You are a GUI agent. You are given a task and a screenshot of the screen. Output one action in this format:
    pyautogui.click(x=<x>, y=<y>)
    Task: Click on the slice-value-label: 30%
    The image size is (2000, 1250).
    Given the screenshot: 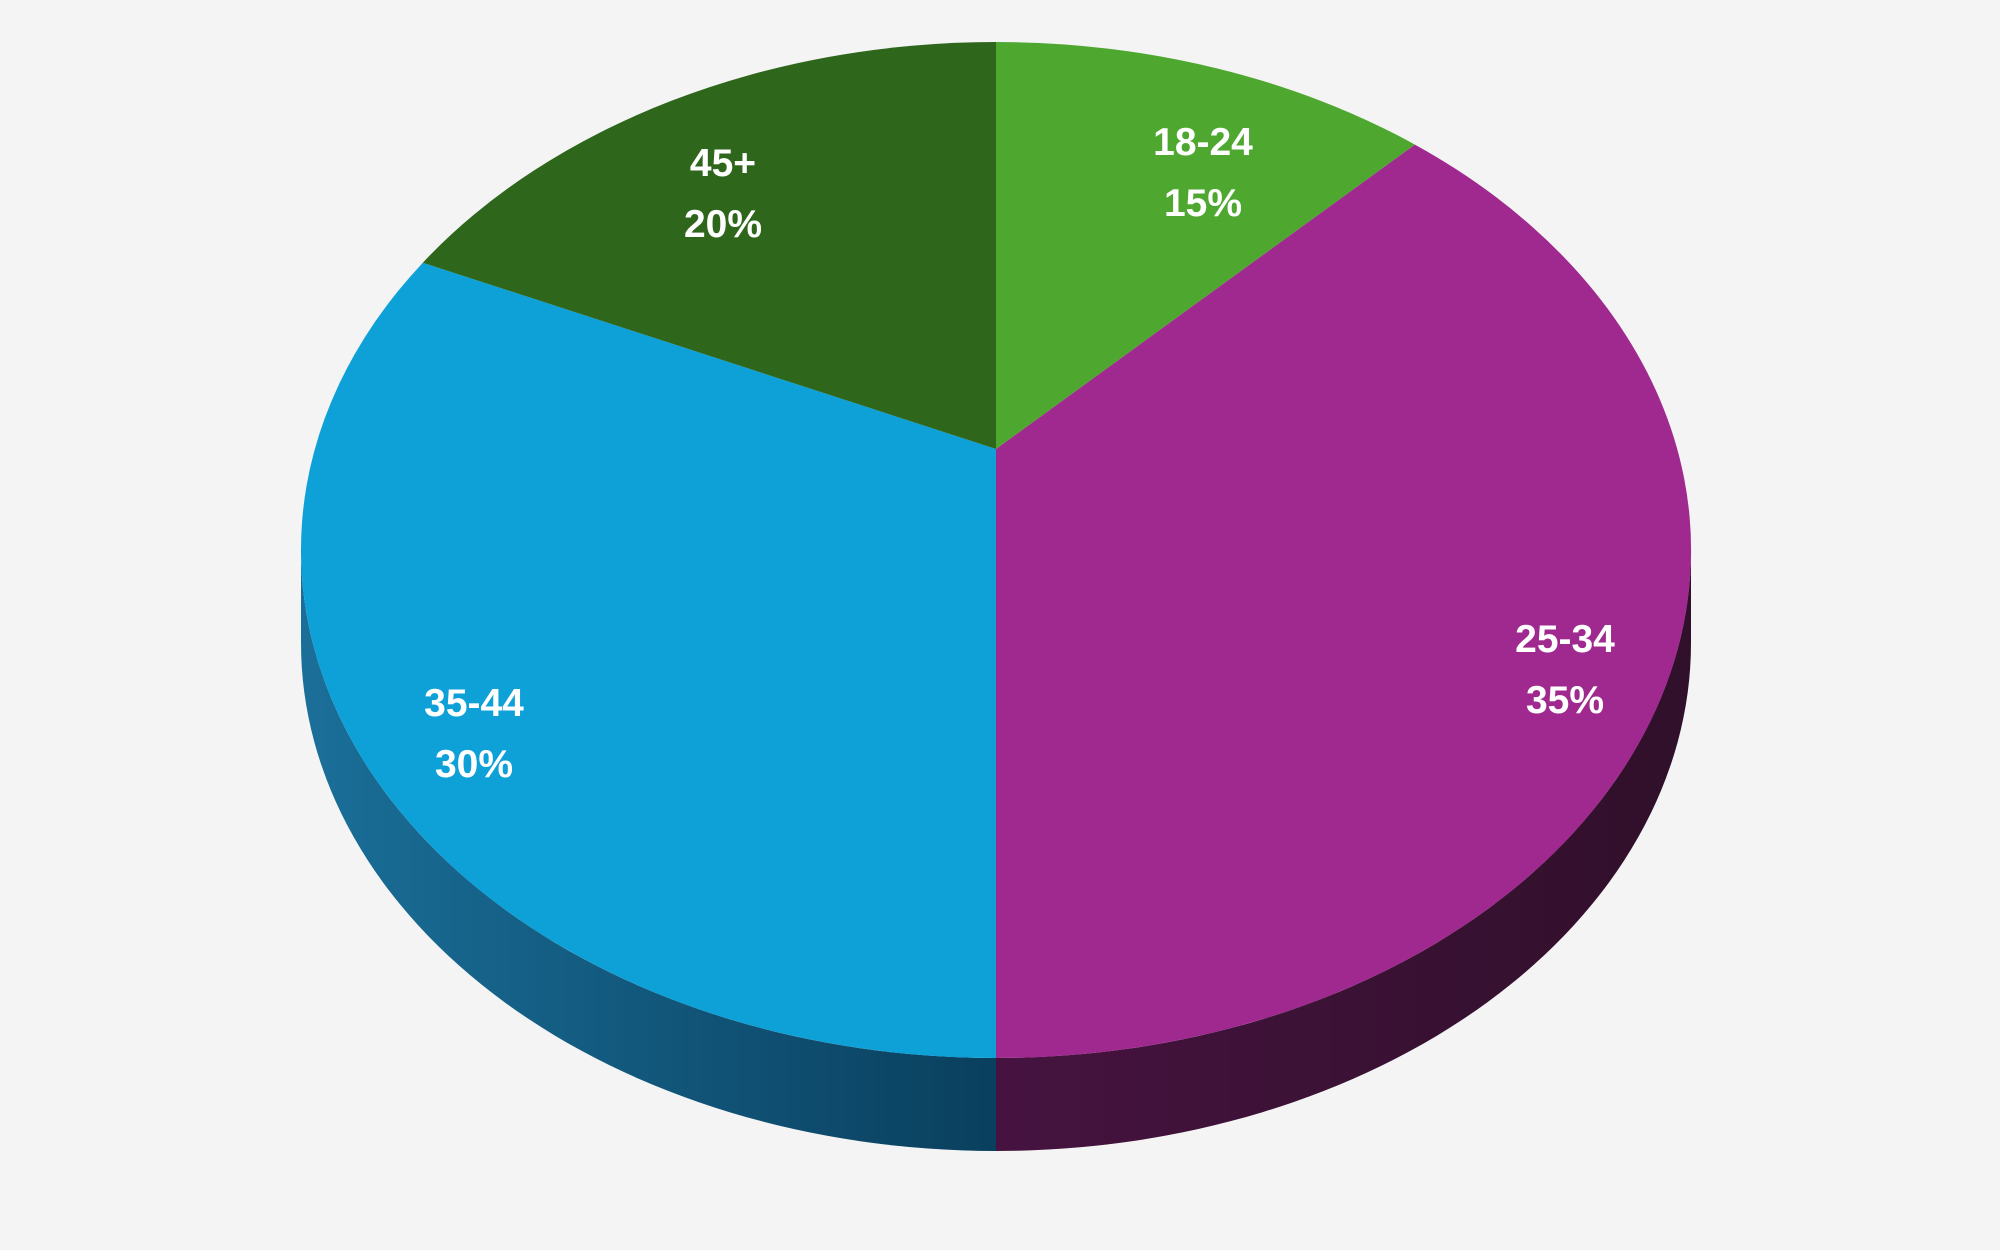 What is the action you would take?
    pyautogui.click(x=474, y=764)
    